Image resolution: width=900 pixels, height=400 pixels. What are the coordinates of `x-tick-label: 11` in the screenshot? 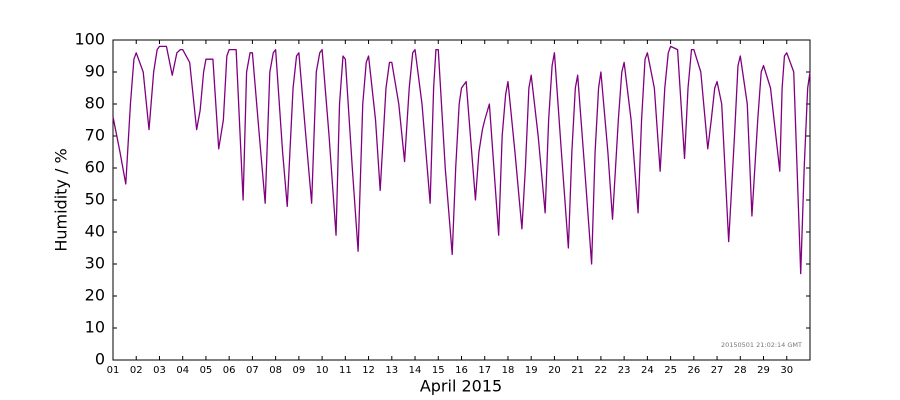 It's located at (345, 370).